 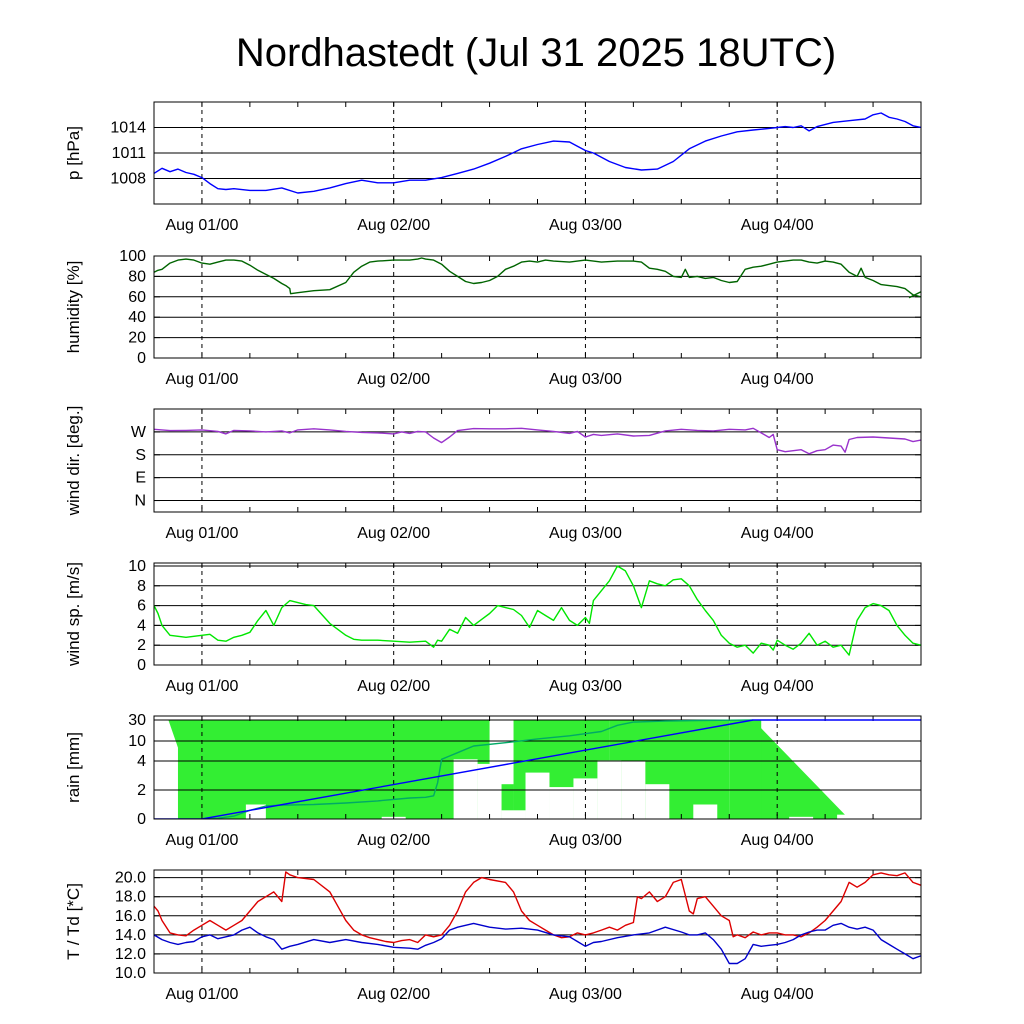 What do you see at coordinates (130, 935) in the screenshot?
I see `y-tick-label: 14.0` at bounding box center [130, 935].